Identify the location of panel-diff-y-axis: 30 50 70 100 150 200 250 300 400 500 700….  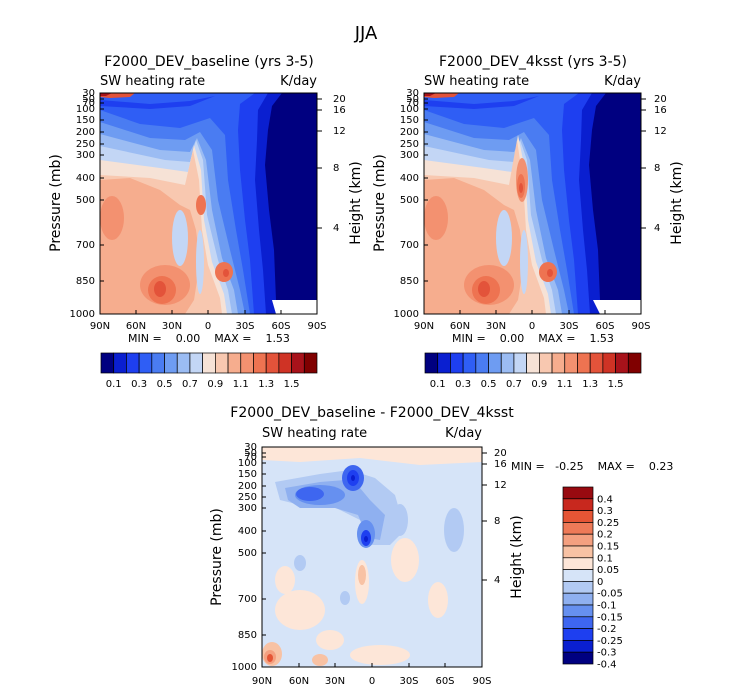
(244, 557).